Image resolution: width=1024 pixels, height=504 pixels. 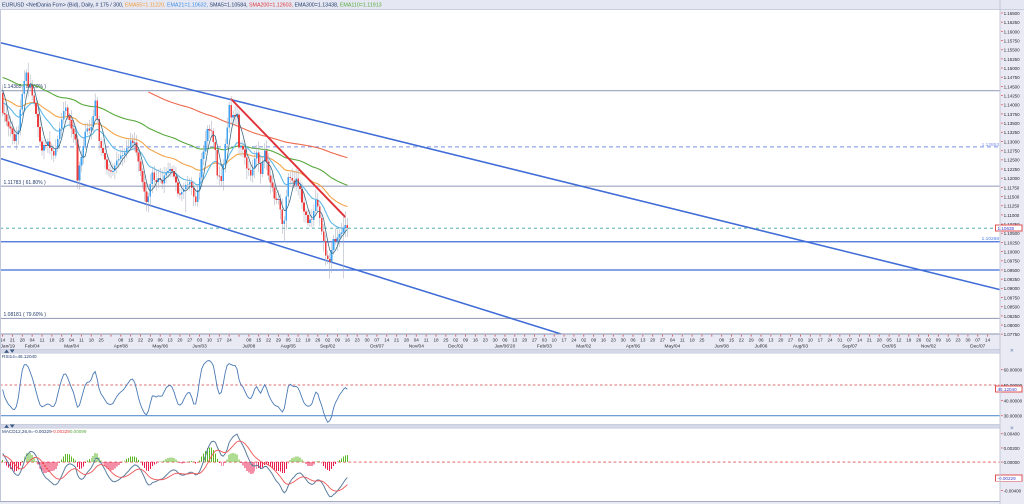 What do you see at coordinates (121, 346) in the screenshot?
I see `svg-text: Apr/08` at bounding box center [121, 346].